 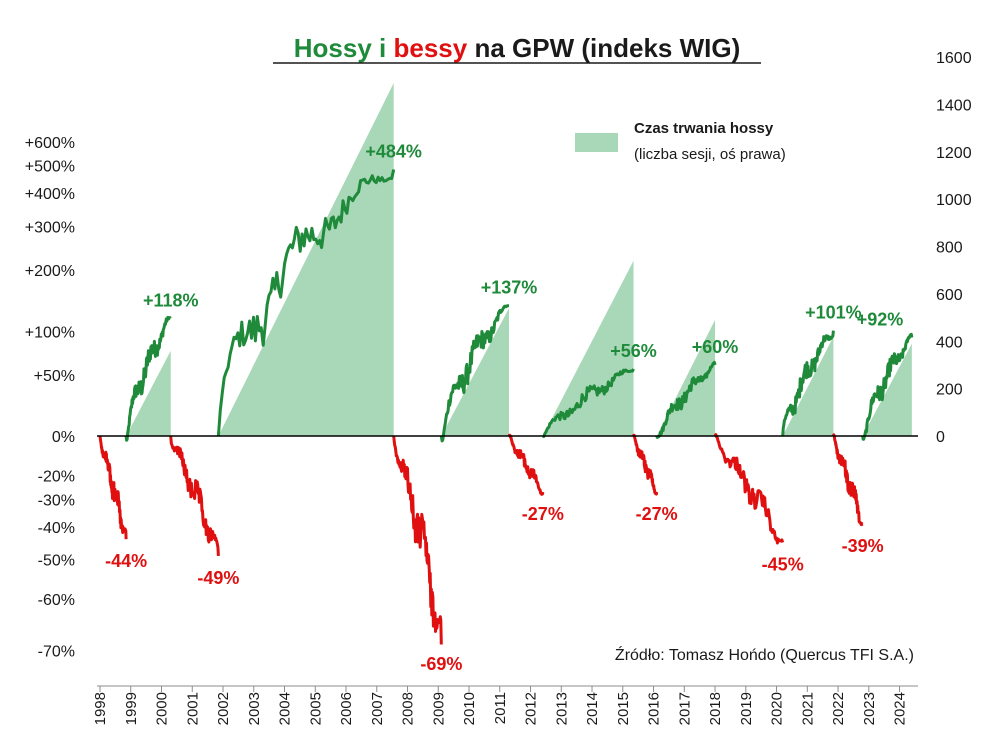 What do you see at coordinates (869, 708) in the screenshot?
I see `x-tick-label: 2023` at bounding box center [869, 708].